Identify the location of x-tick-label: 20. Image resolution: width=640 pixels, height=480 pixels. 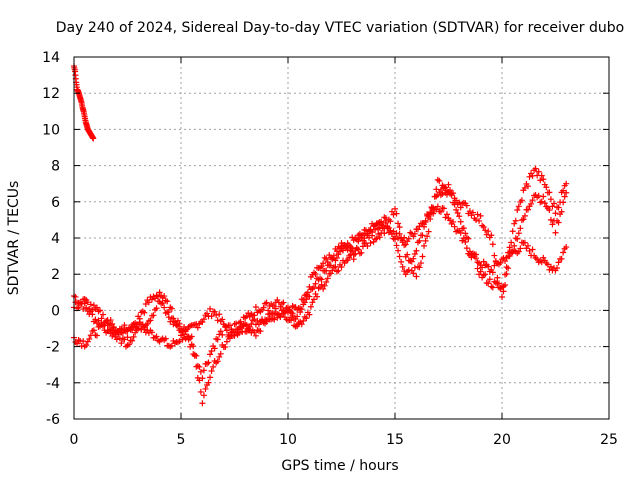
(502, 440).